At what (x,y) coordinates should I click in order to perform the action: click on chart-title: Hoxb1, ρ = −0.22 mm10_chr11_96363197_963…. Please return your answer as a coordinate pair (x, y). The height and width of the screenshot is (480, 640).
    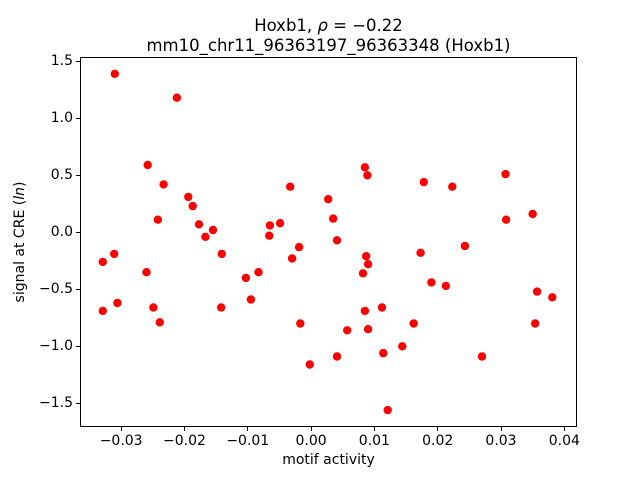
    Looking at the image, I should click on (328, 36).